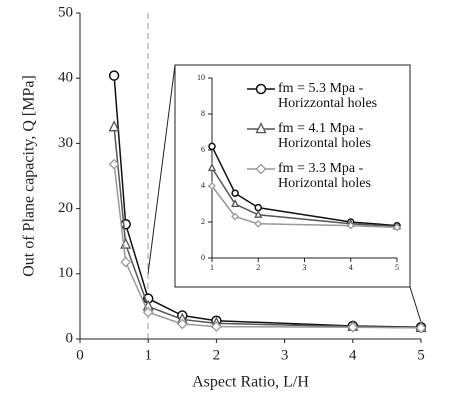 The image size is (474, 402). Describe the element at coordinates (65, 78) in the screenshot. I see `y-tick-label: 40` at that location.